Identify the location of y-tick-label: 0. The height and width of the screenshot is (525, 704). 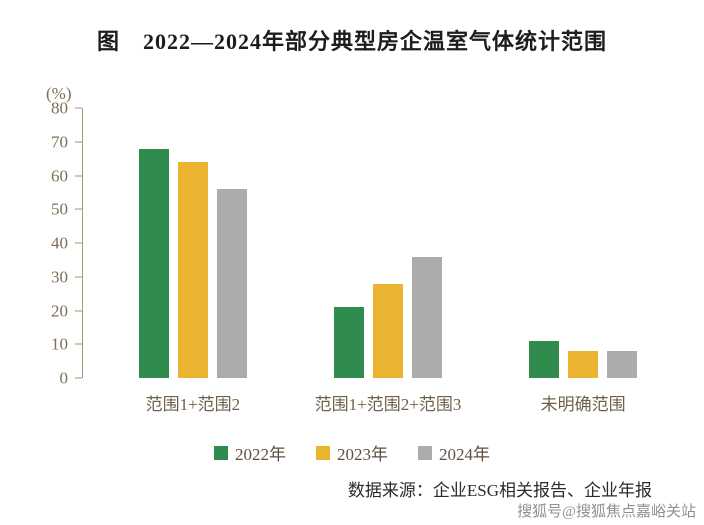
(64, 378).